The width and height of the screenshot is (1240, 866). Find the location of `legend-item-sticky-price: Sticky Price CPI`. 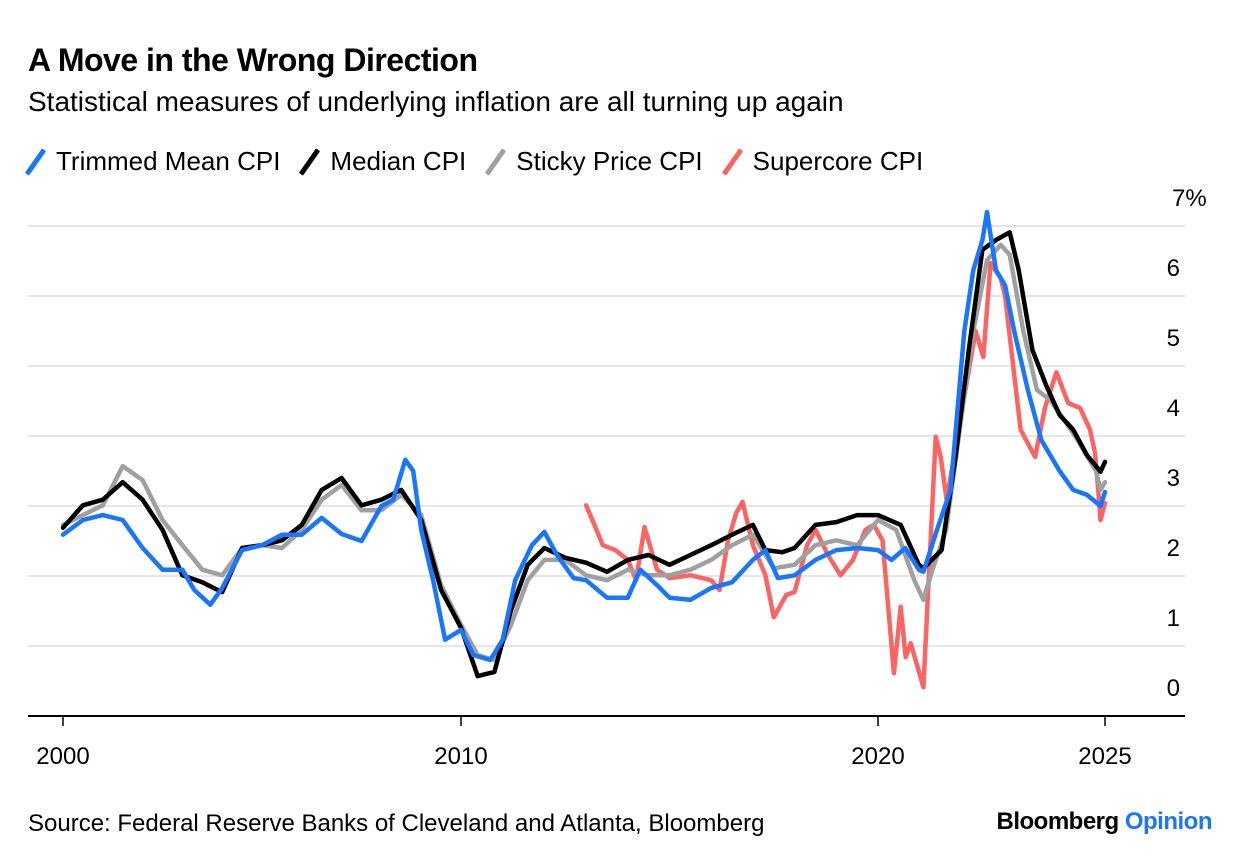

legend-item-sticky-price: Sticky Price CPI is located at coordinates (595, 161).